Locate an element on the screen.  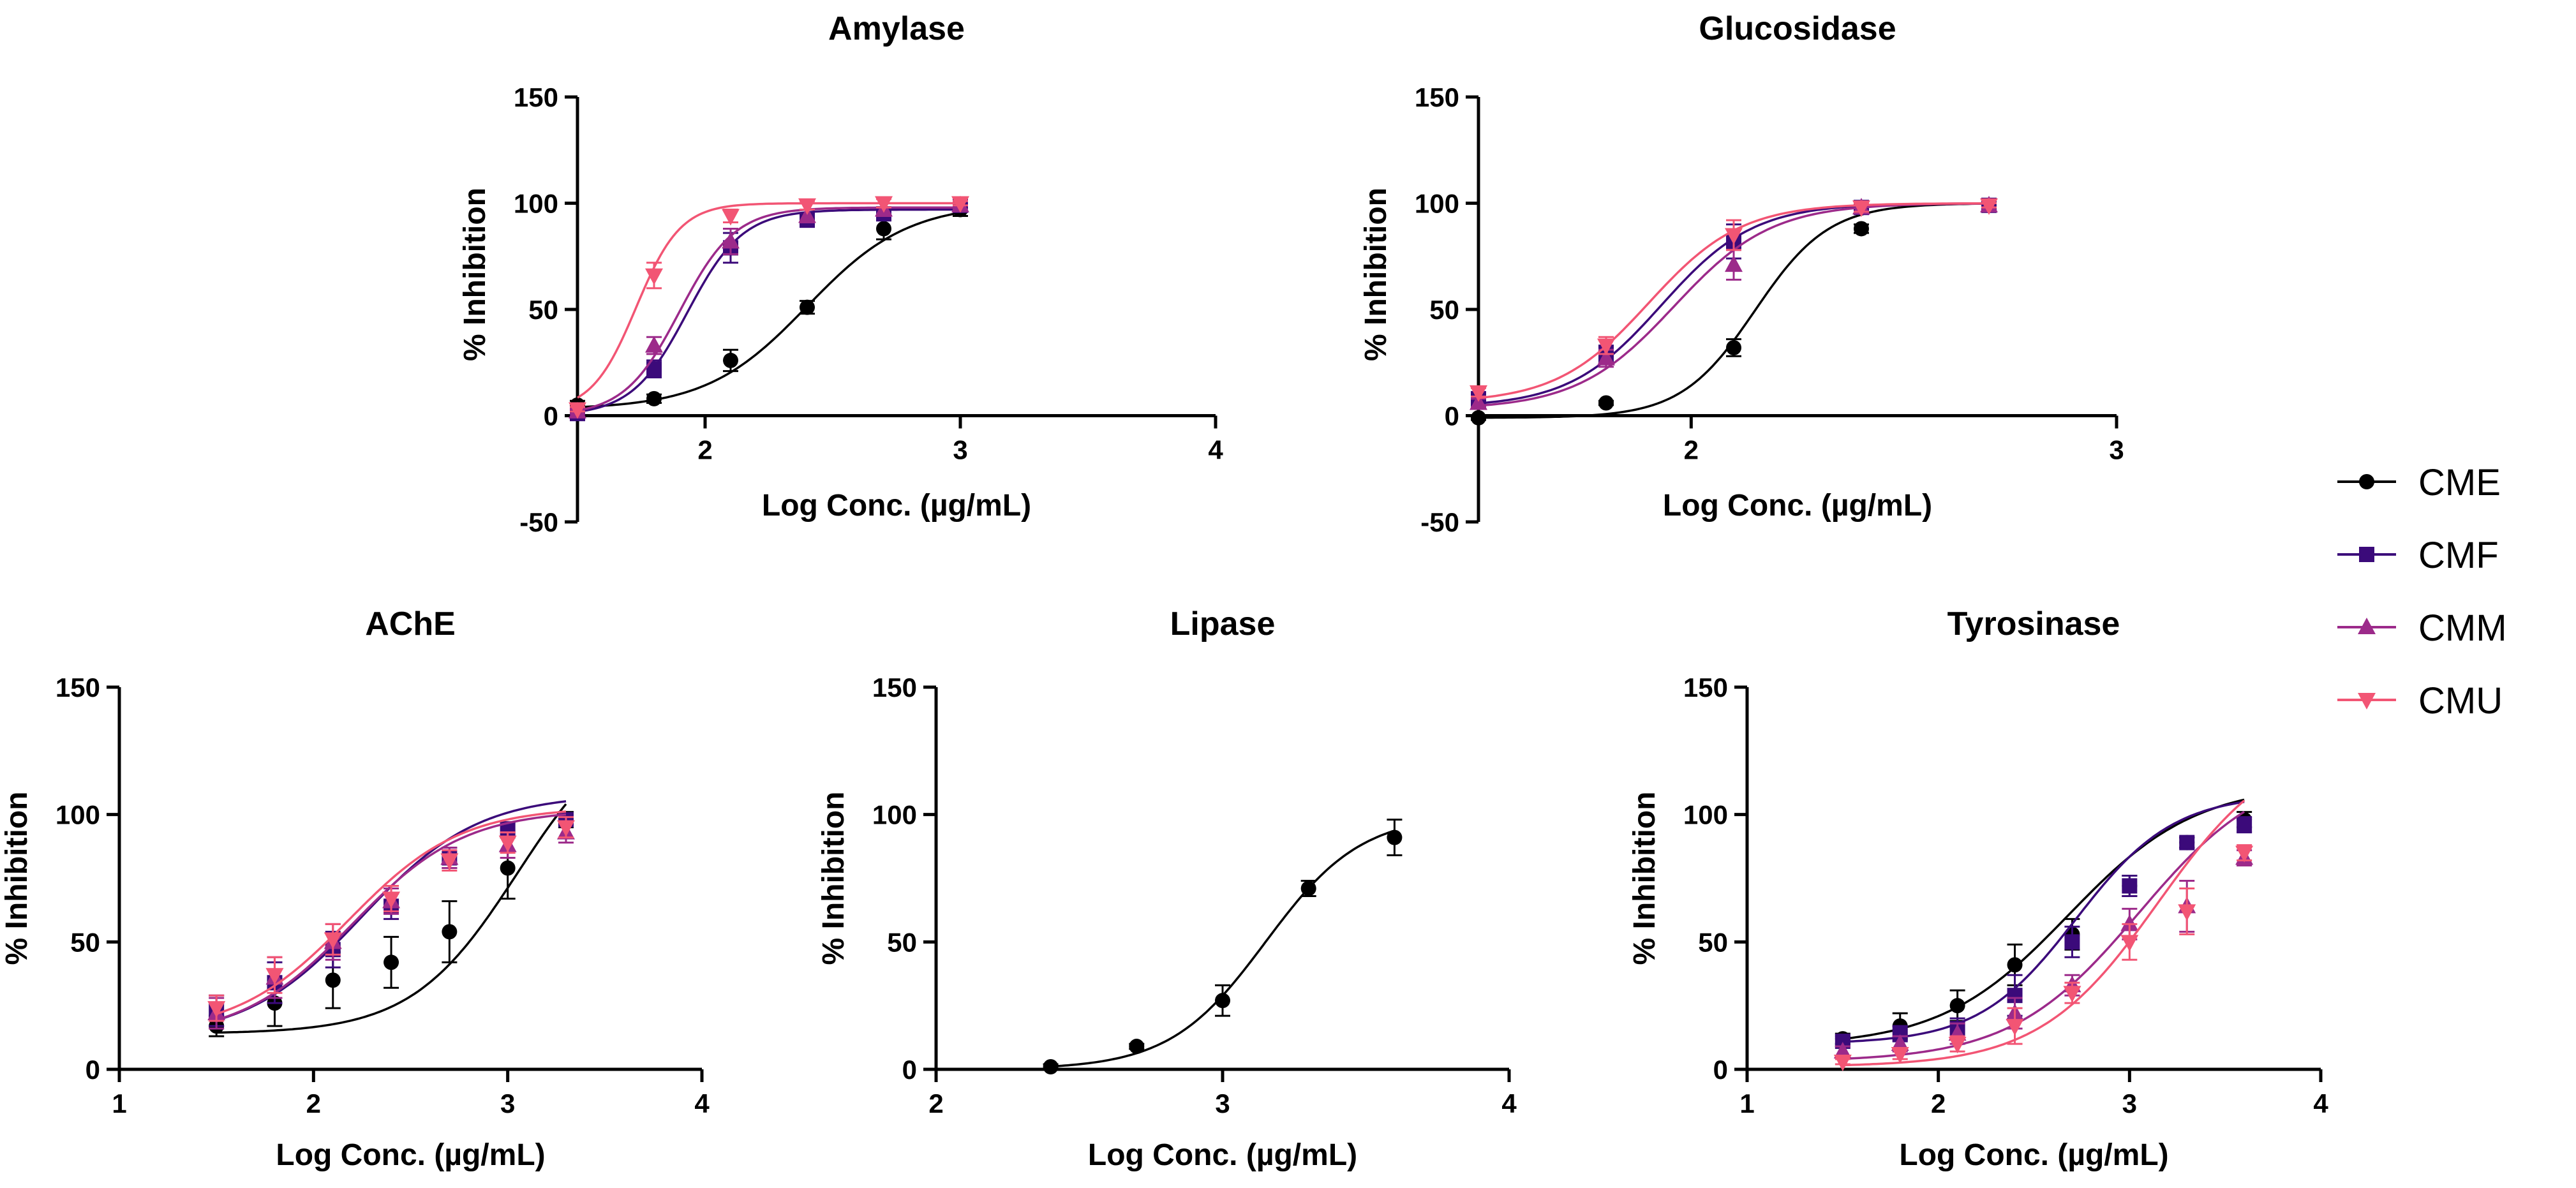
x-tick-label: 1 is located at coordinates (119, 1103).